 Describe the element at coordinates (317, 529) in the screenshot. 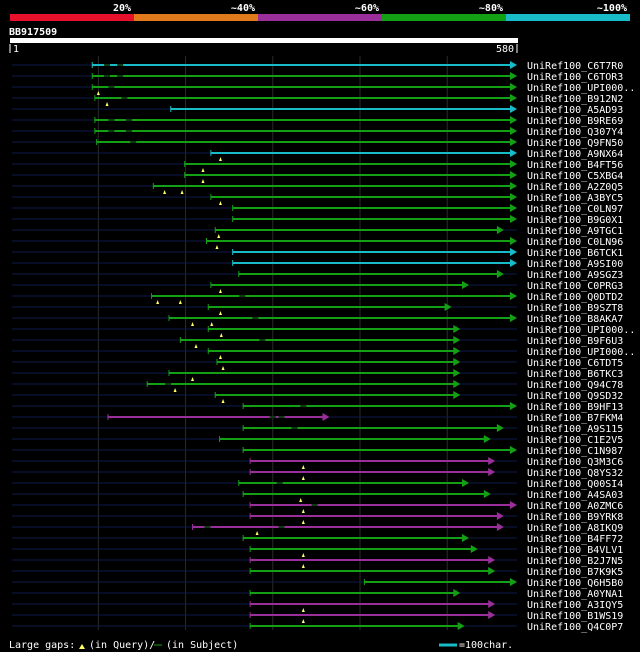

I see `hit-row: UniRef100_A8IKQ9` at that location.